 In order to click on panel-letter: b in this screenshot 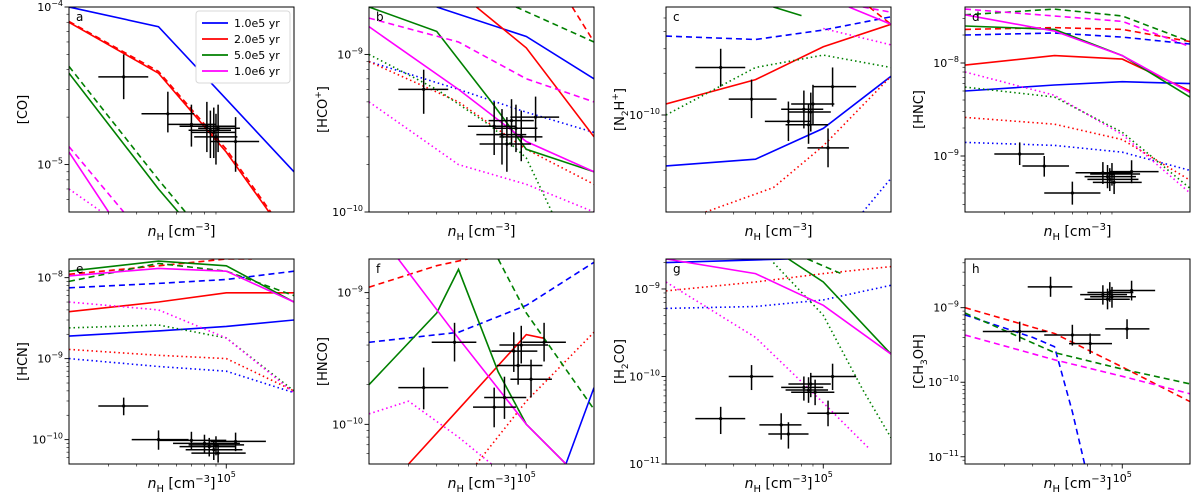, I will do `click(380, 17)`.